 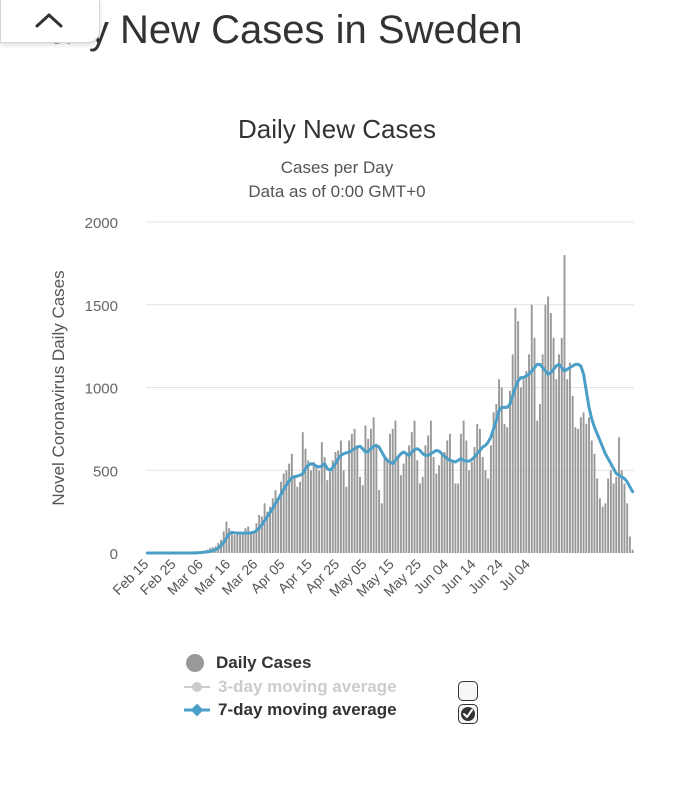 I want to click on y-tick-label: 1000, so click(x=101, y=389).